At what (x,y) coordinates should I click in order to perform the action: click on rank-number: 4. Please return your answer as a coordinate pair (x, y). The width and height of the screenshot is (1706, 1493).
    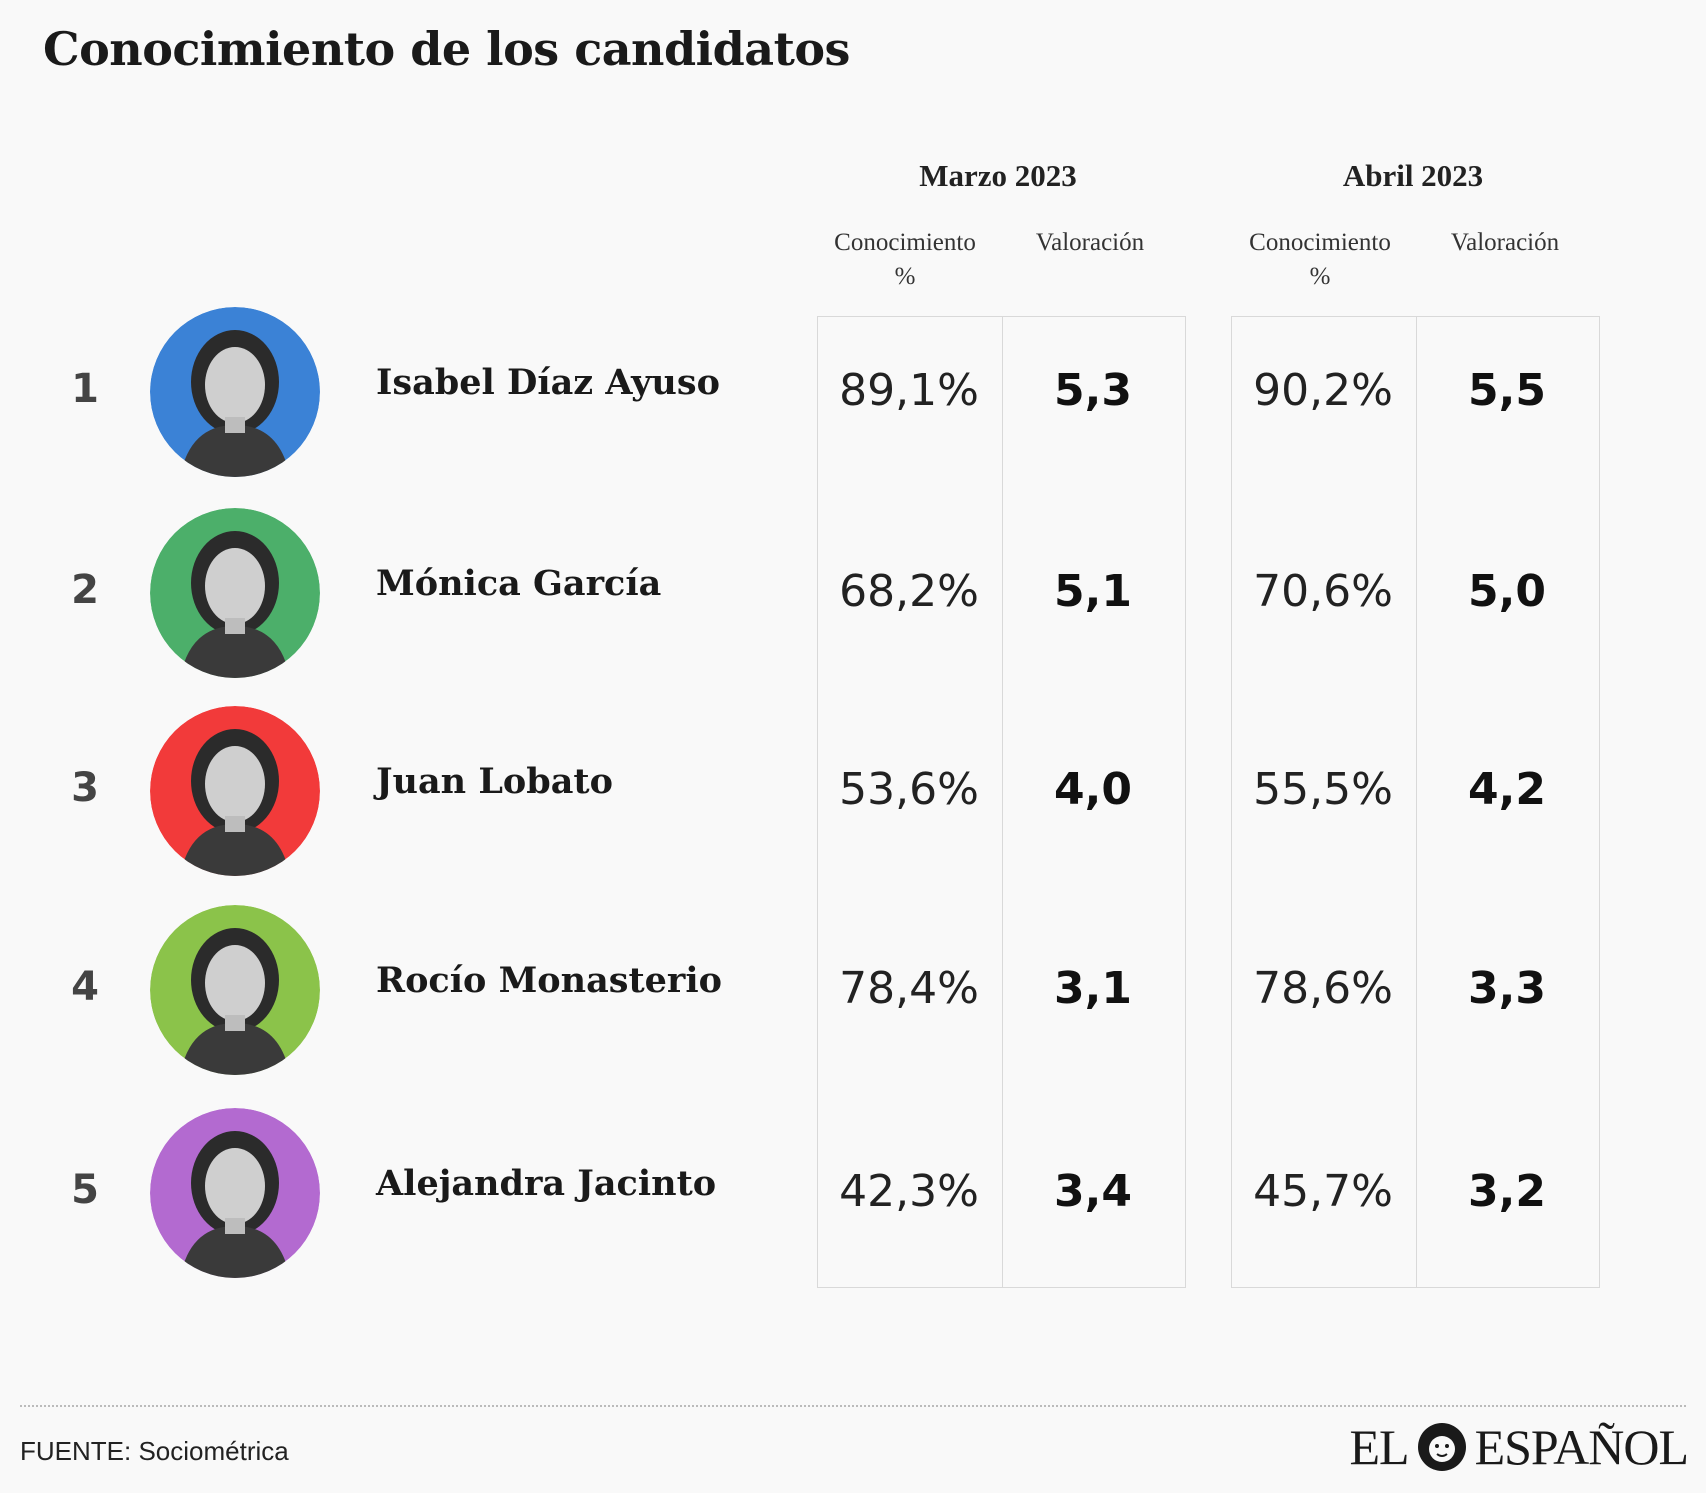
    Looking at the image, I should click on (85, 987).